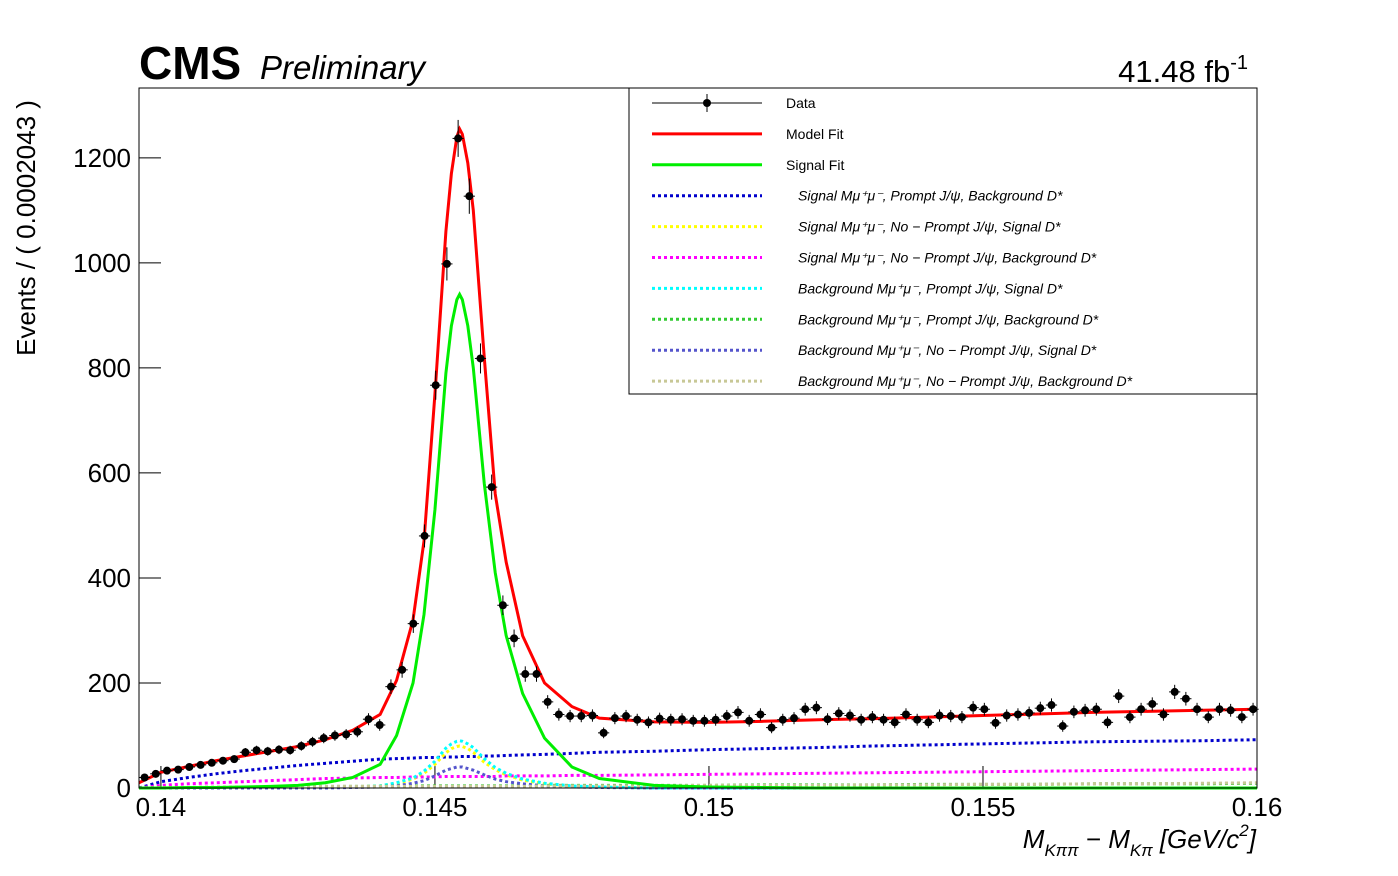 The width and height of the screenshot is (1398, 876). I want to click on y-tick-label: 1000, so click(102, 263).